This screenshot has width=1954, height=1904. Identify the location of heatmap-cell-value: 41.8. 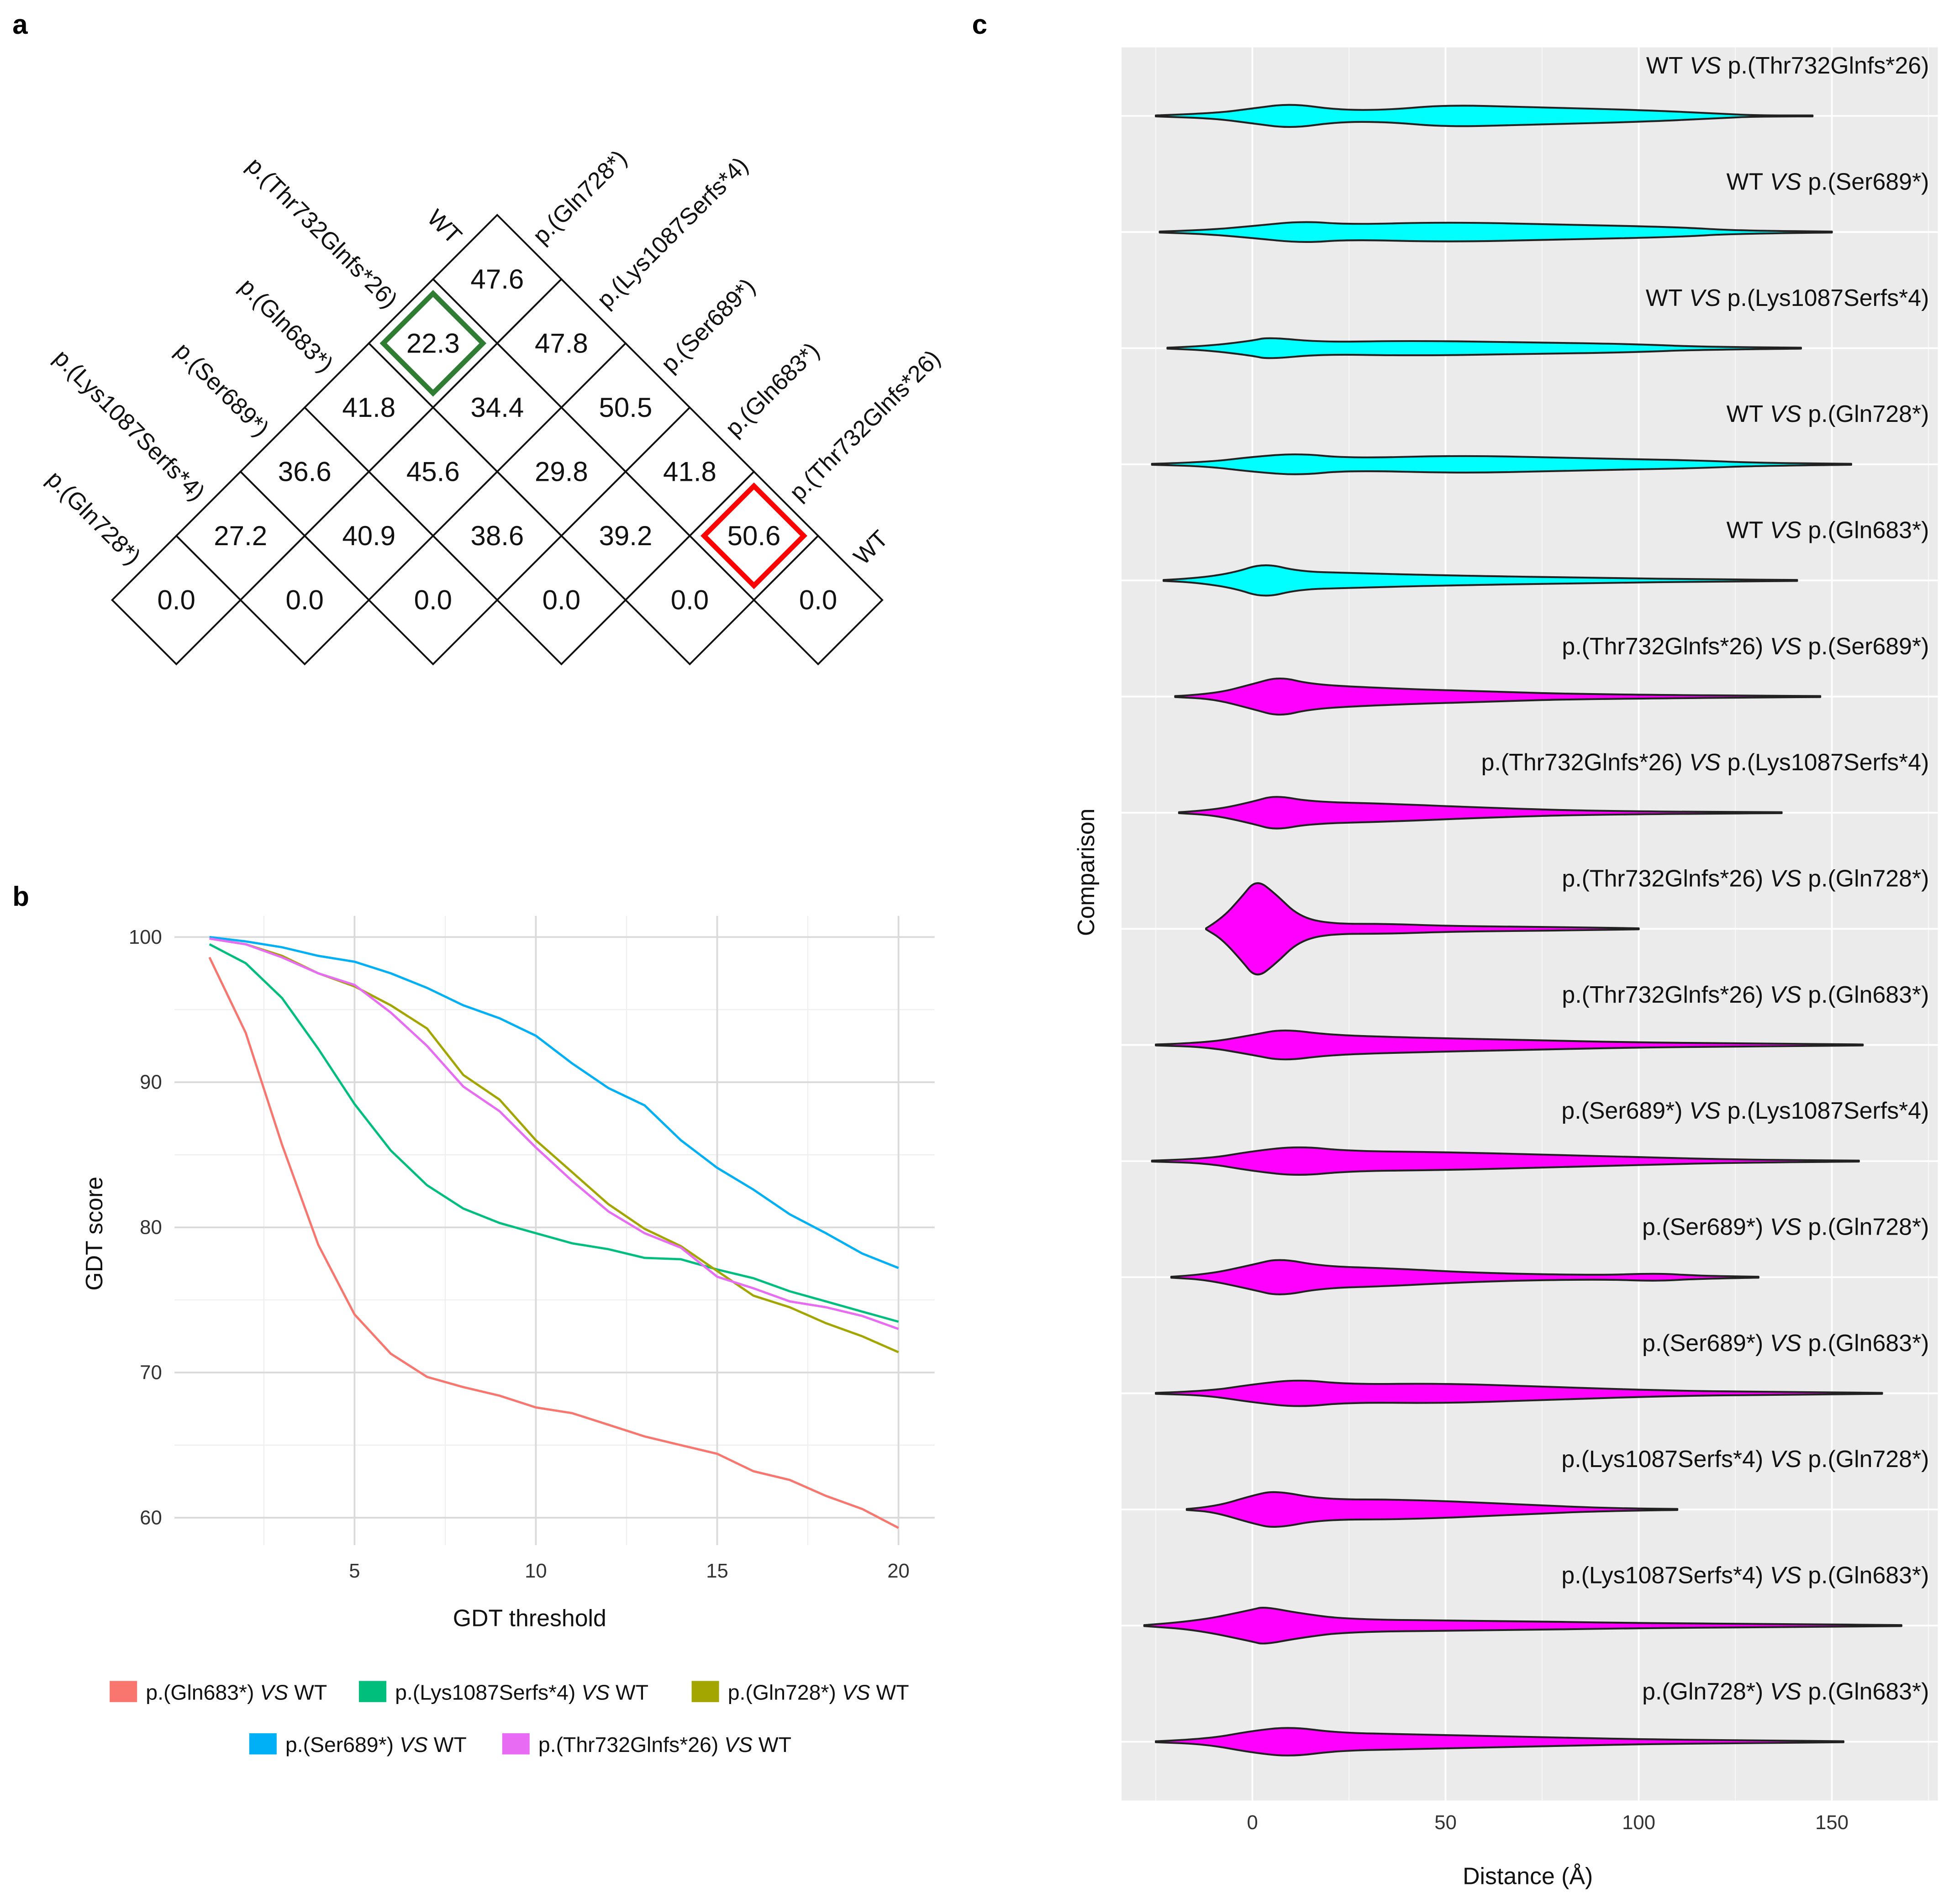
(368, 408).